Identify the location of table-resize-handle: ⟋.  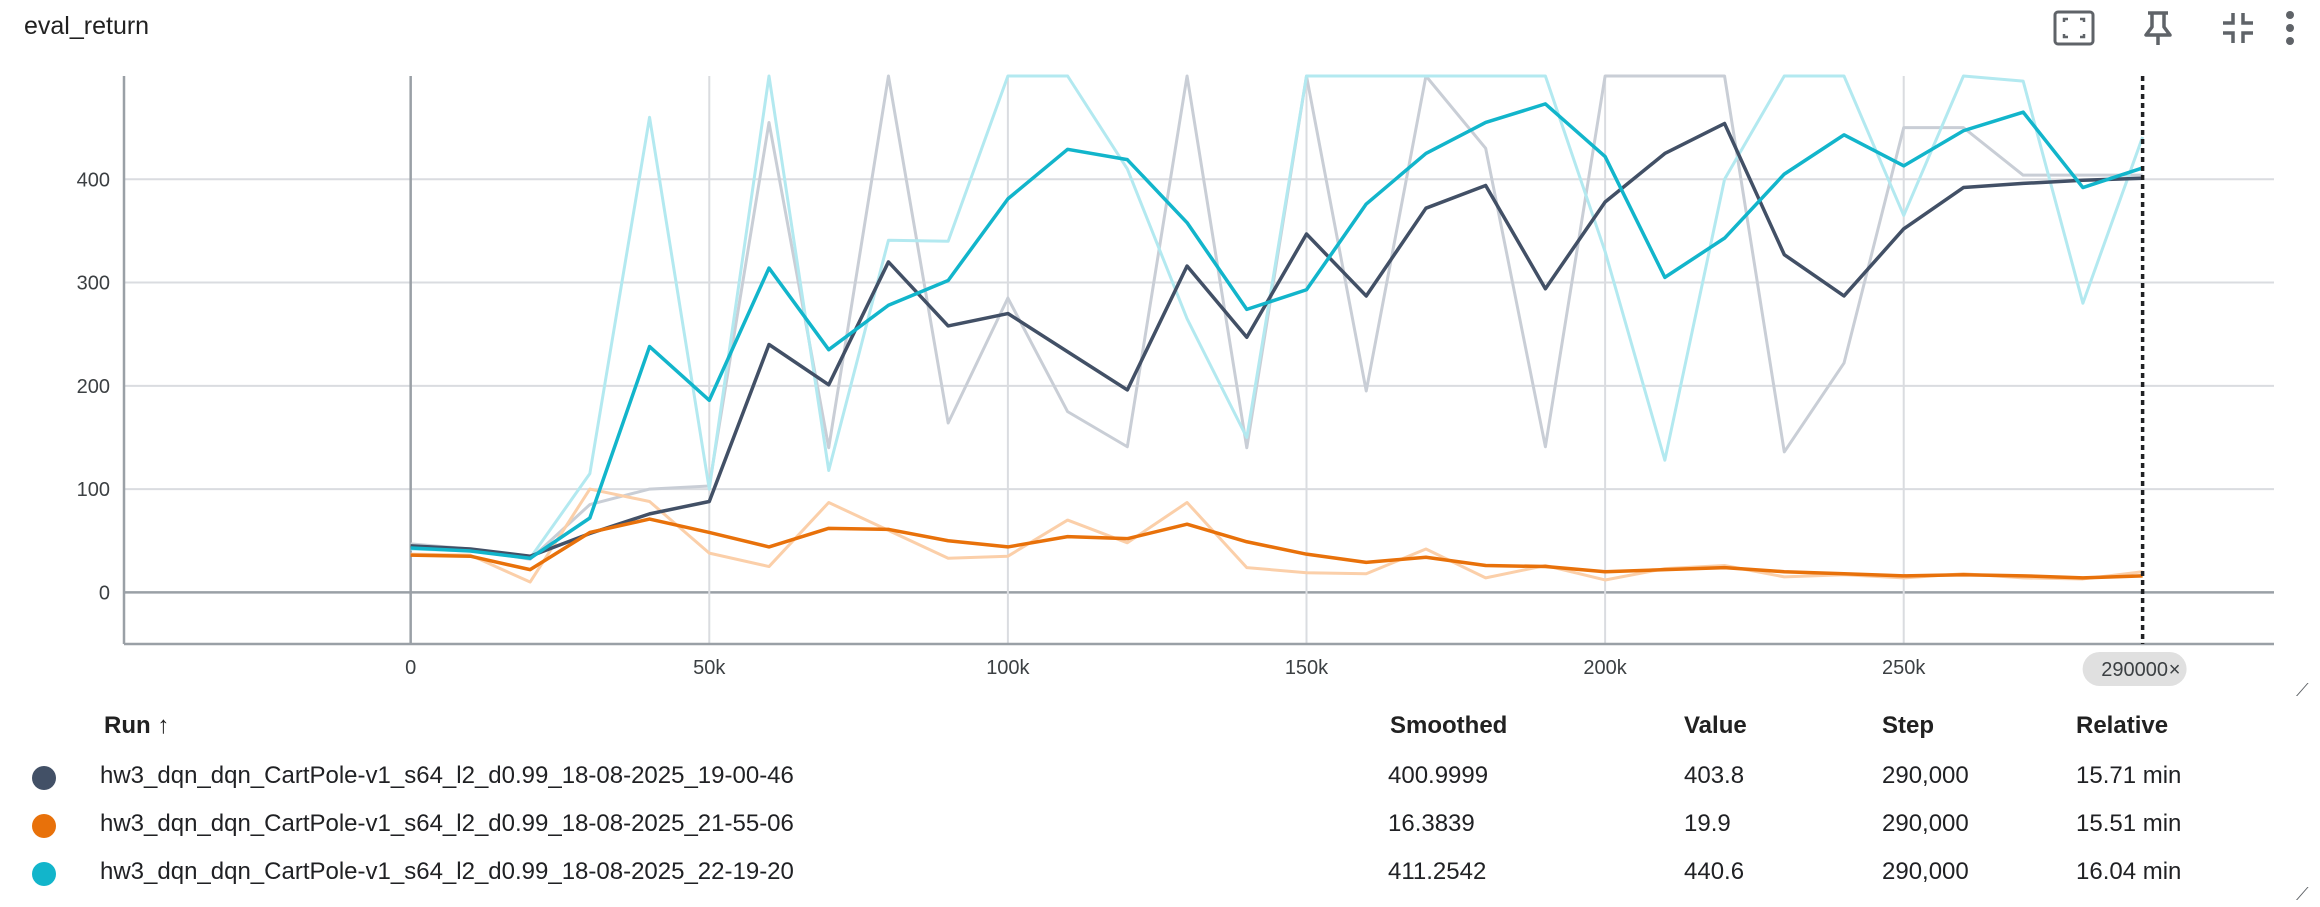
(2302, 894).